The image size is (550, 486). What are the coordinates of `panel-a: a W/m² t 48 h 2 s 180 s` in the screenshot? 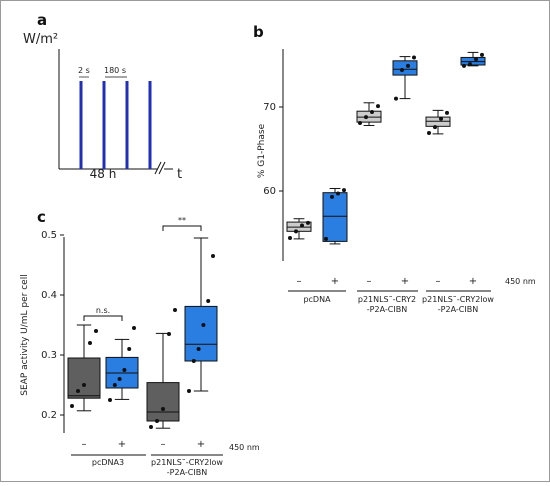 It's located at (102, 96).